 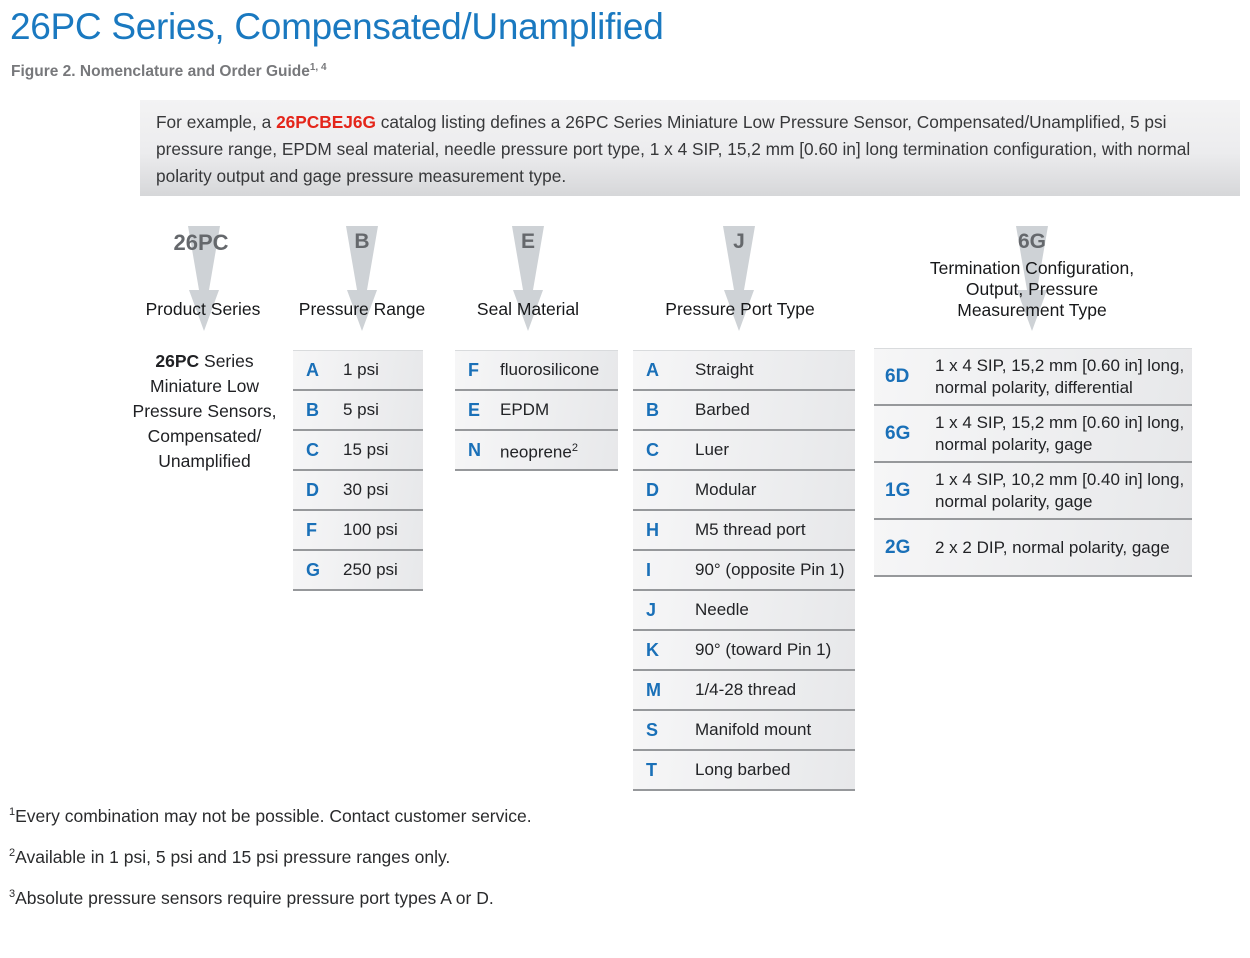 I want to click on table-row: M 1/4-28 thread, so click(x=744, y=691).